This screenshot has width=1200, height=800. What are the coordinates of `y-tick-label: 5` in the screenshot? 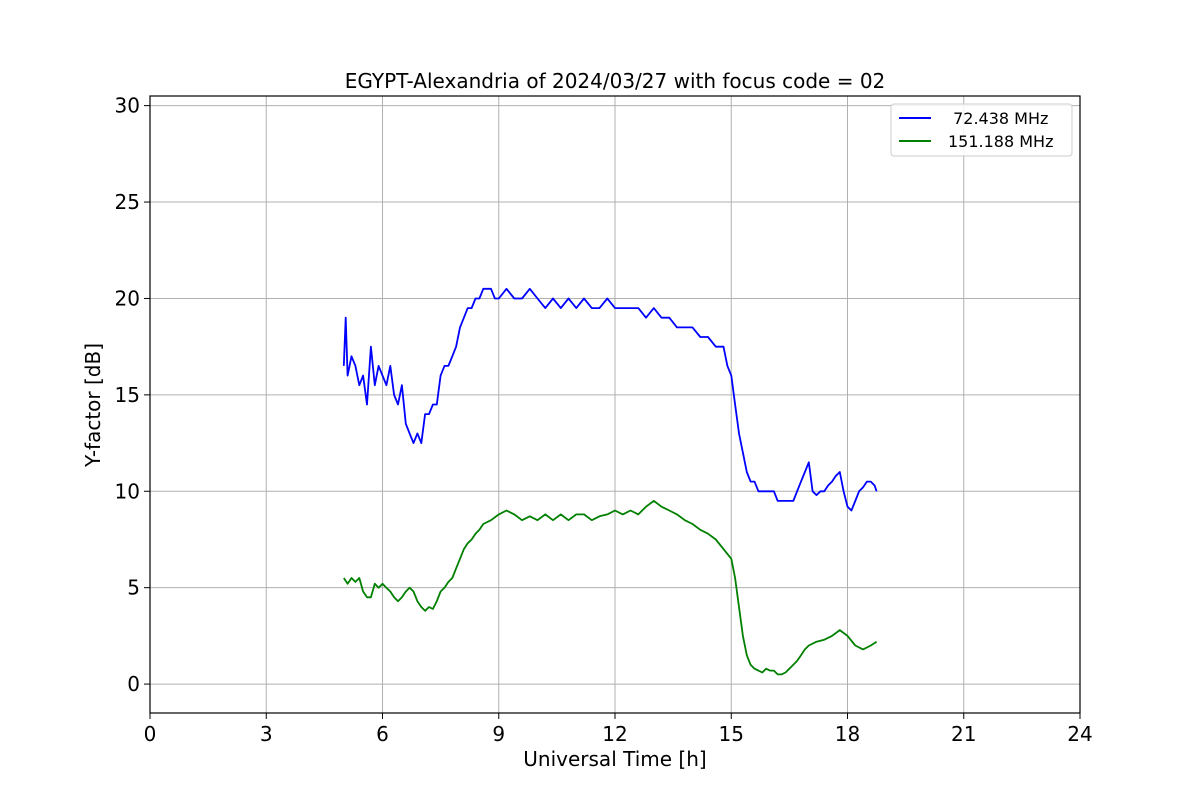 It's located at (133, 588).